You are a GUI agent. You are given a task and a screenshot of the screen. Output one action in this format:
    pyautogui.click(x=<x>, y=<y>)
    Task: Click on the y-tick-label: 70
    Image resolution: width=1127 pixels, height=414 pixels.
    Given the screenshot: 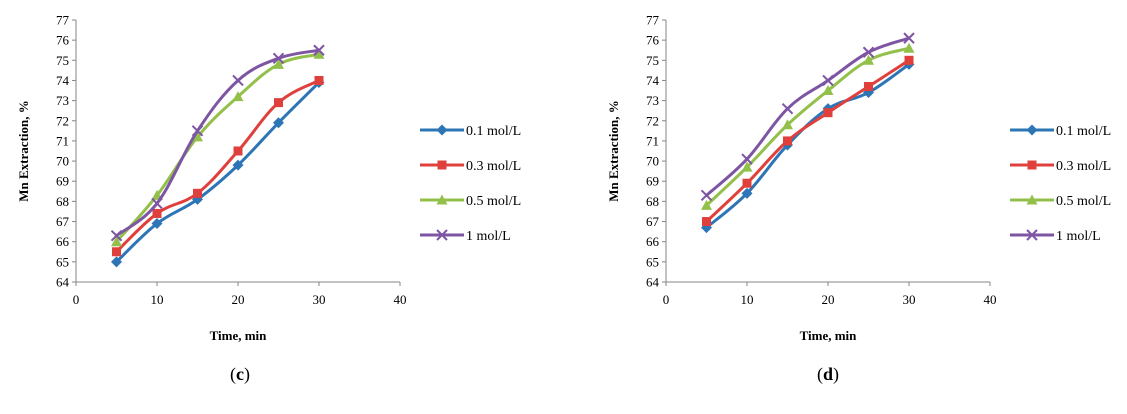 What is the action you would take?
    pyautogui.click(x=62, y=161)
    